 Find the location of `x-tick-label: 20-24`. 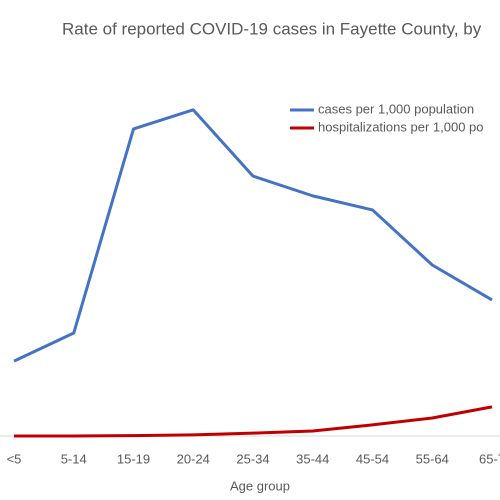

x-tick-label: 20-24 is located at coordinates (193, 458).